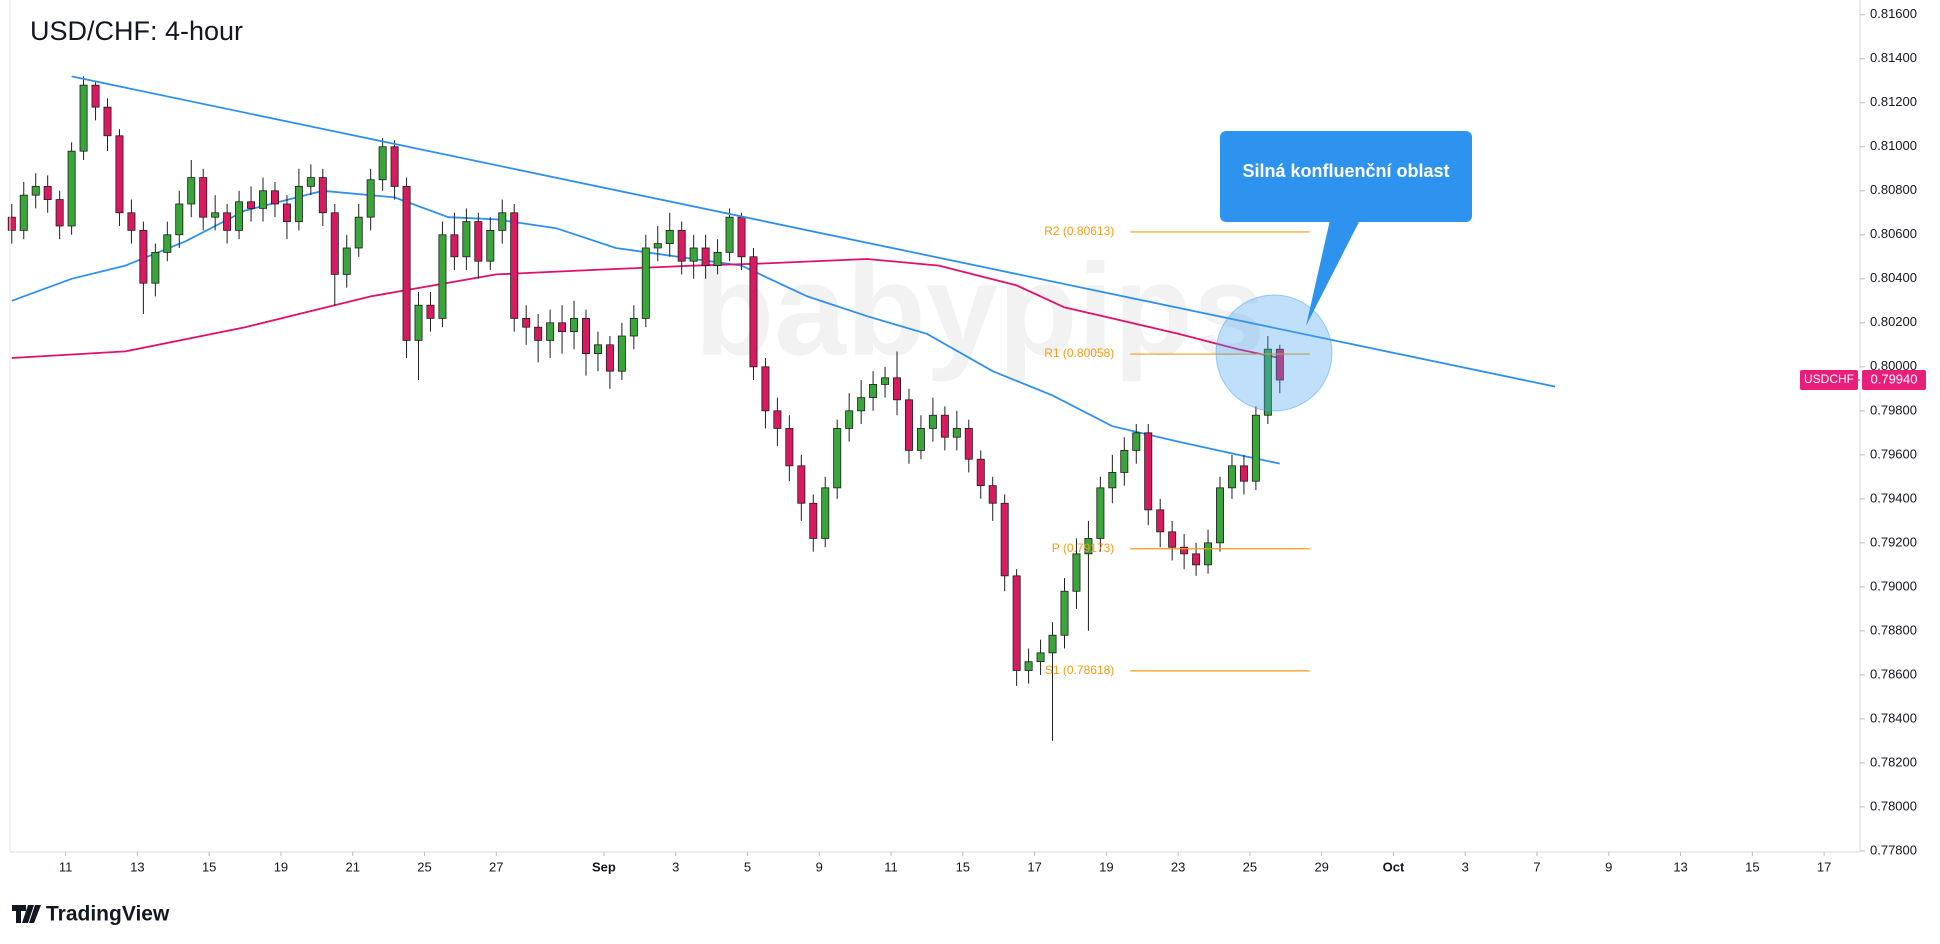  I want to click on logo-icon, so click(26, 914).